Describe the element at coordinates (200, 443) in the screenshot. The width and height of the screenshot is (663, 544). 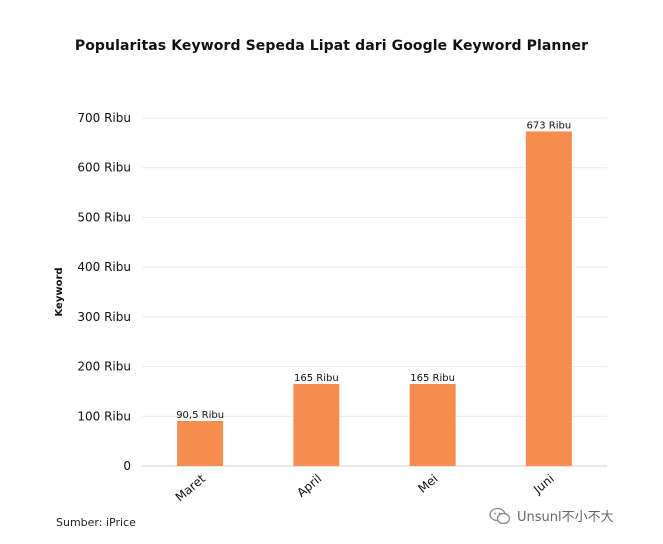
I see `bar-maret` at that location.